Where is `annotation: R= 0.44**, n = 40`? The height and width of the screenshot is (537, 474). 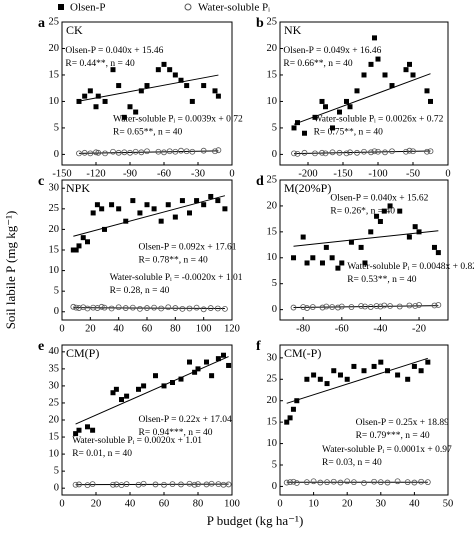 annotation: R= 0.44**, n = 40 is located at coordinates (100, 64).